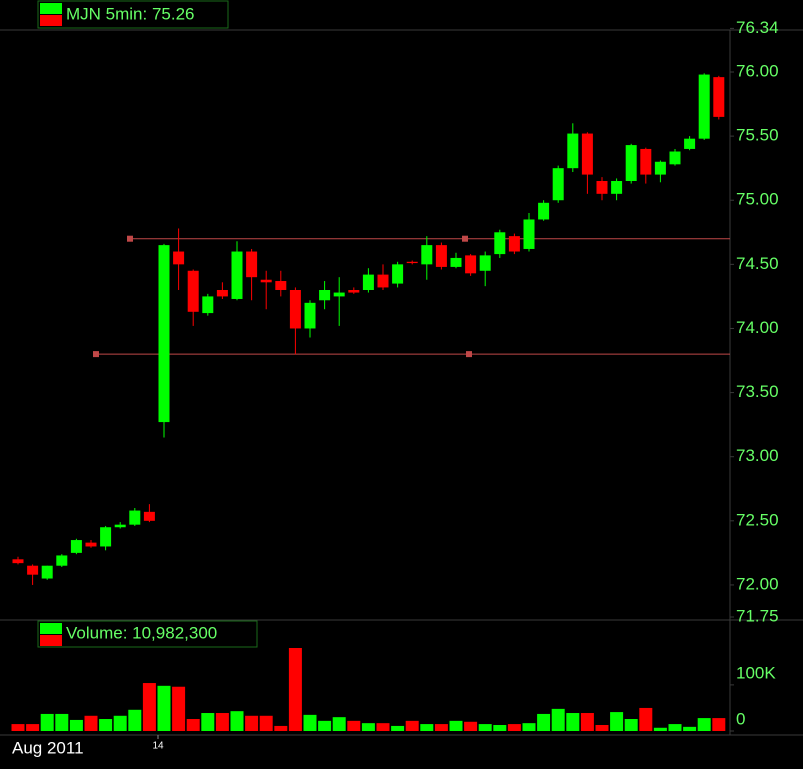  Describe the element at coordinates (757, 70) in the screenshot. I see `y-tick-label: 76.00` at that location.